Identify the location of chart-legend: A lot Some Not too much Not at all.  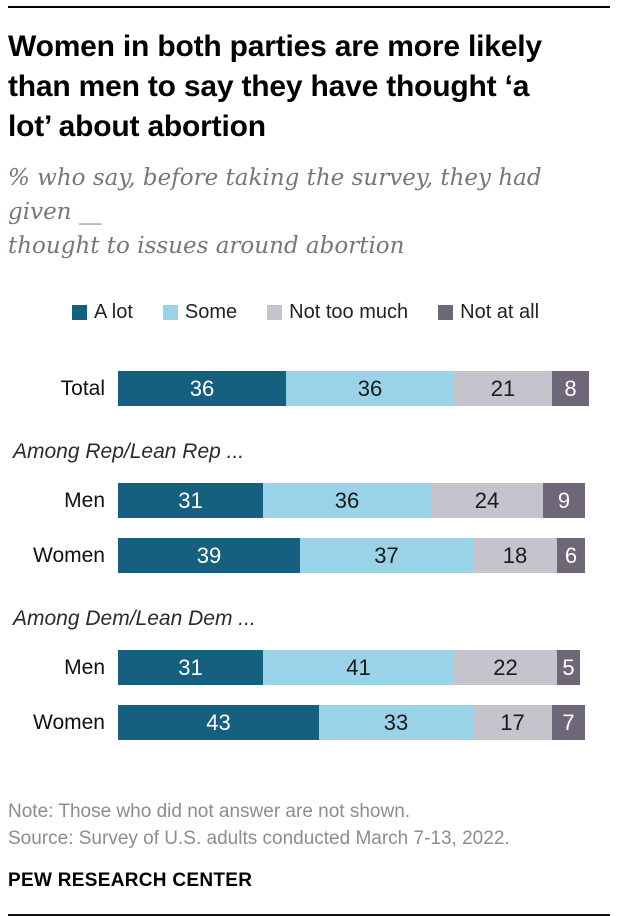
(341, 312).